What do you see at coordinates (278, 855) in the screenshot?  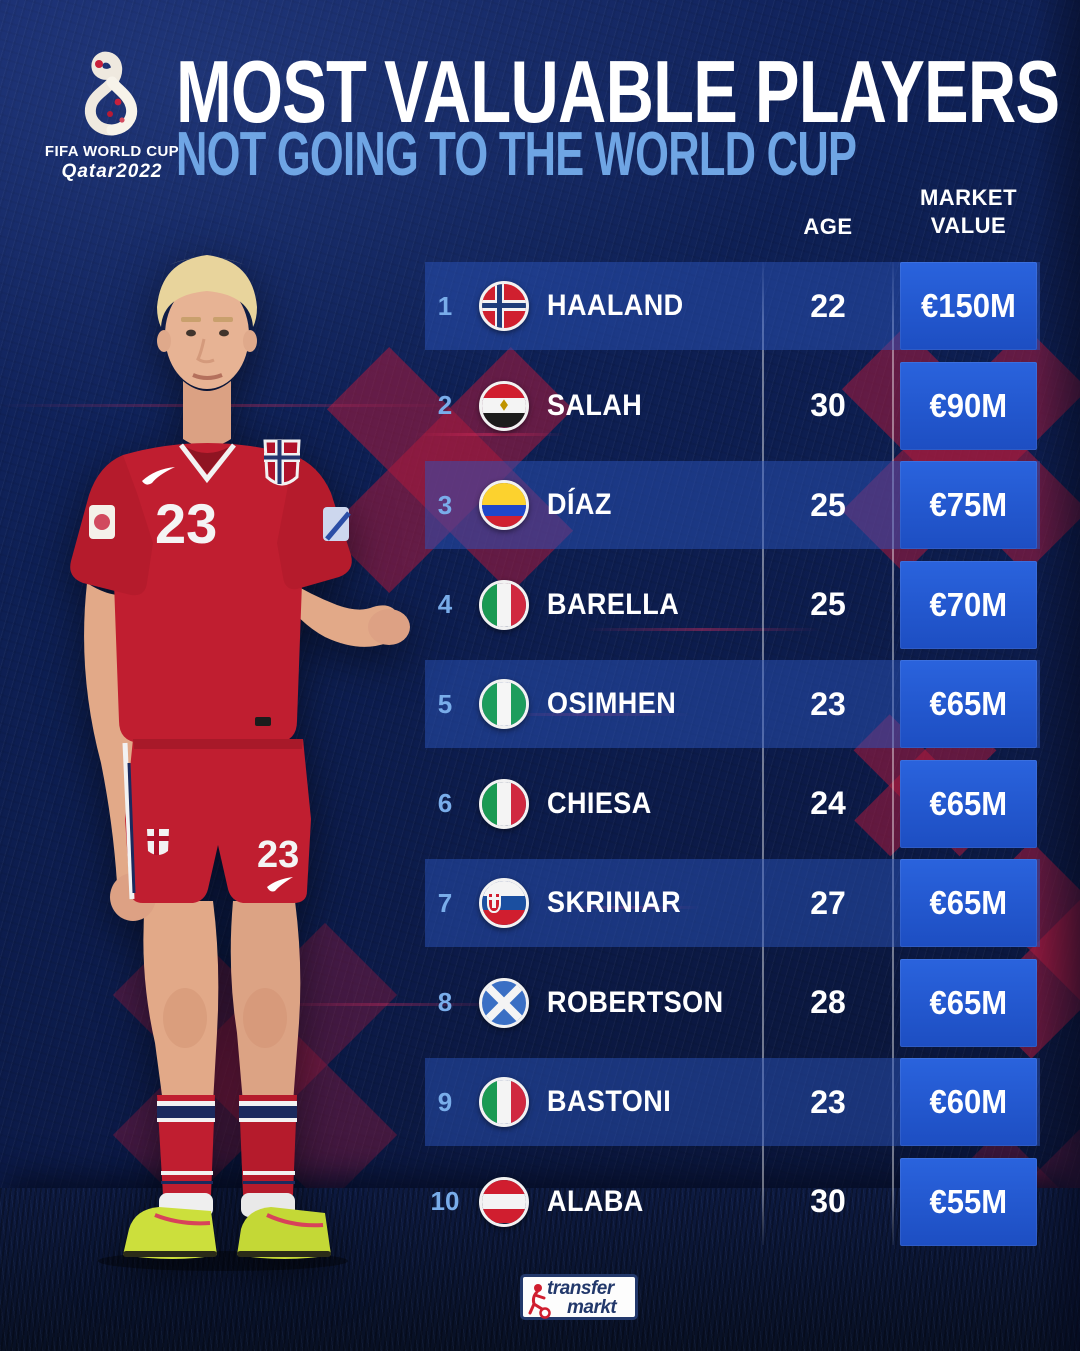 I see `shorts-number: 23` at bounding box center [278, 855].